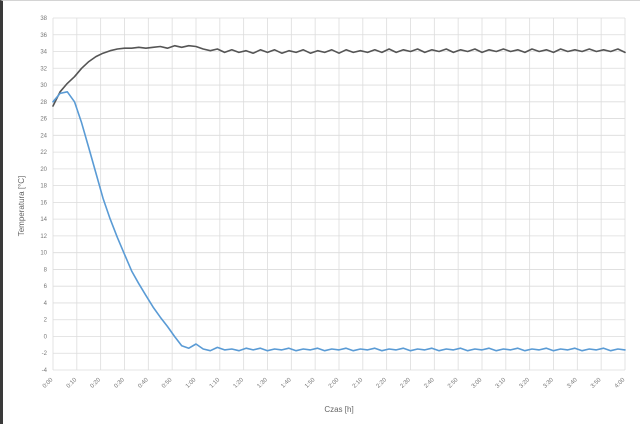 This screenshot has width=640, height=424. I want to click on y-tick-label: 38, so click(43, 19).